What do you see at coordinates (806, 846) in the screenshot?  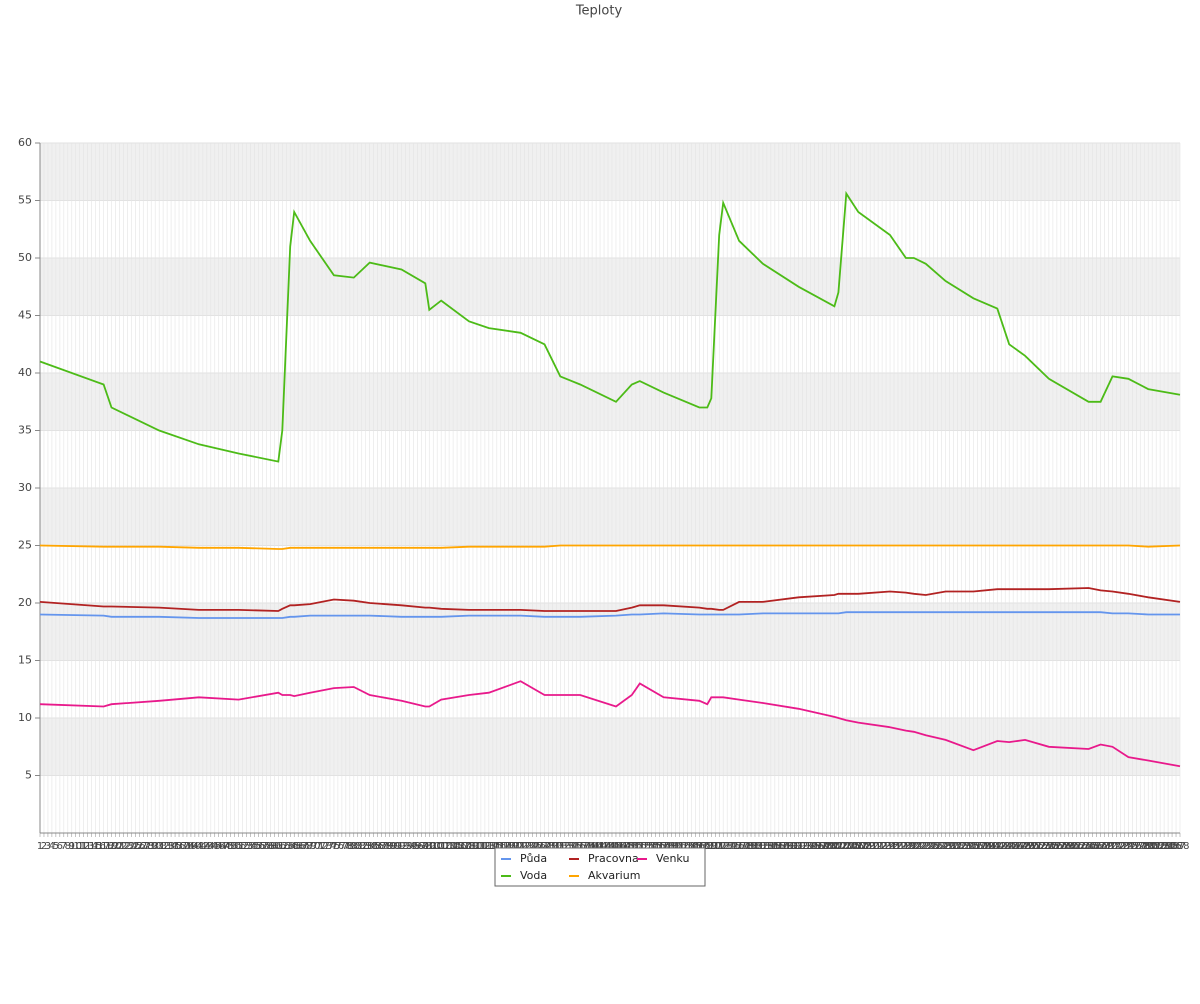 I see `x-tick-label: 194` at bounding box center [806, 846].